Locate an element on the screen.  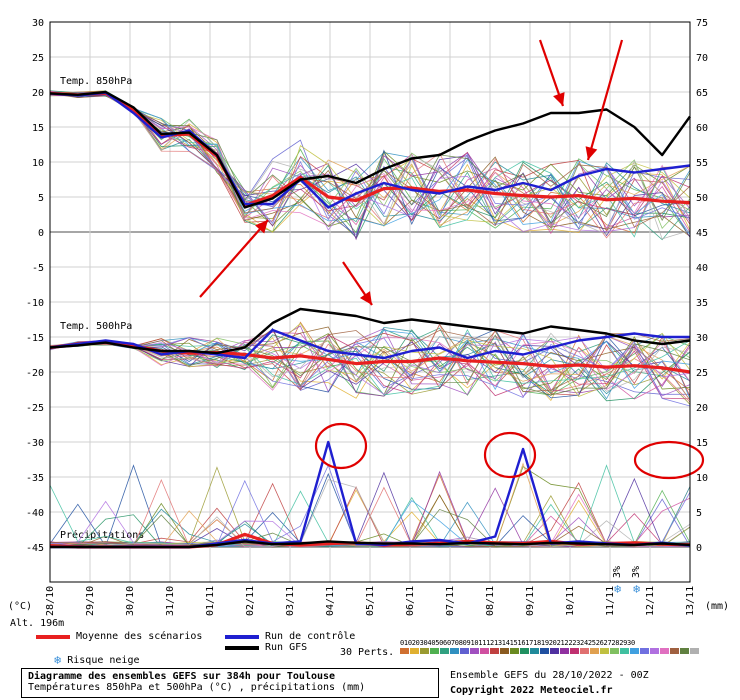
legend-swatch-control is located at coordinates (242, 636).